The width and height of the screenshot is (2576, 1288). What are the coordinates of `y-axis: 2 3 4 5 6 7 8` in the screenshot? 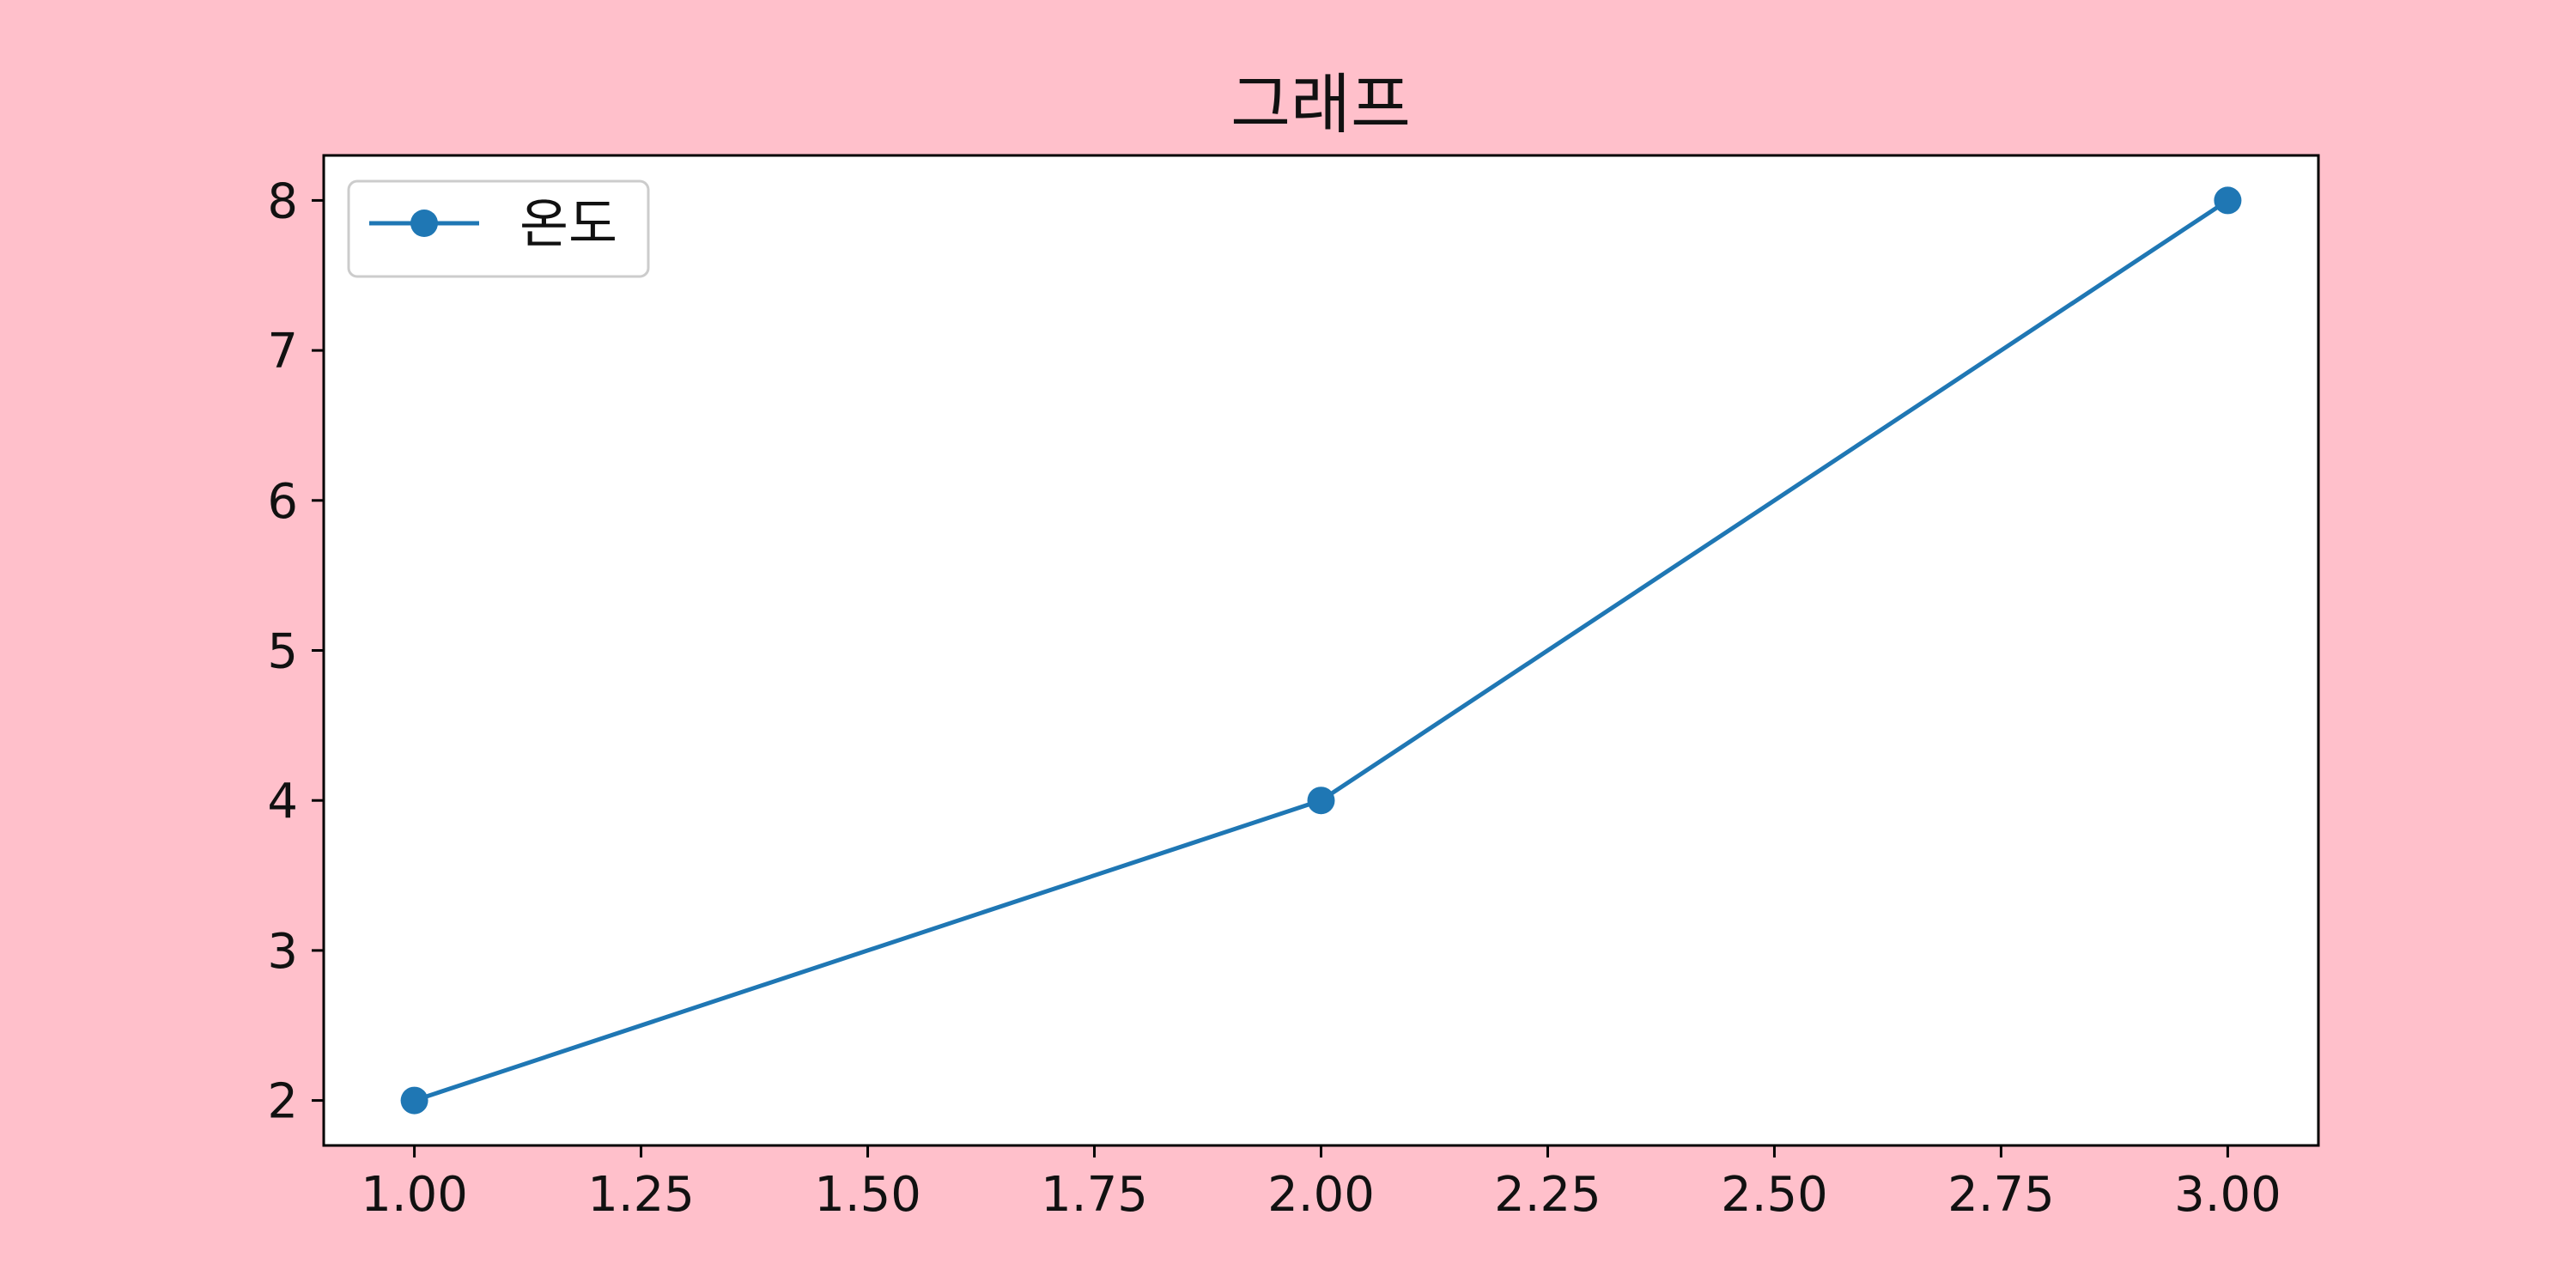 It's located at (295, 651).